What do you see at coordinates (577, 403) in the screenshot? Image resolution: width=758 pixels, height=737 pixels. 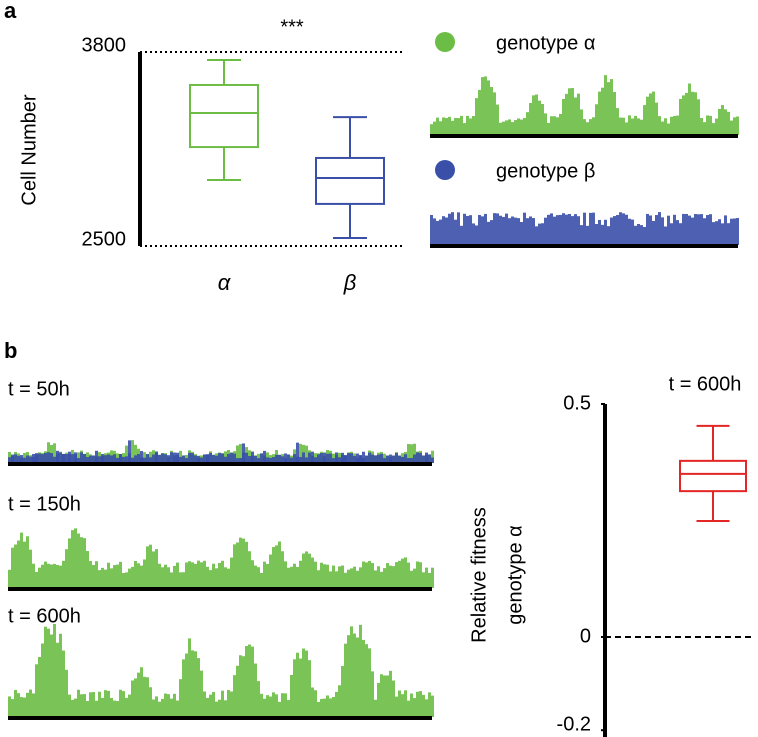 I see `y-tick-label: 0.5` at bounding box center [577, 403].